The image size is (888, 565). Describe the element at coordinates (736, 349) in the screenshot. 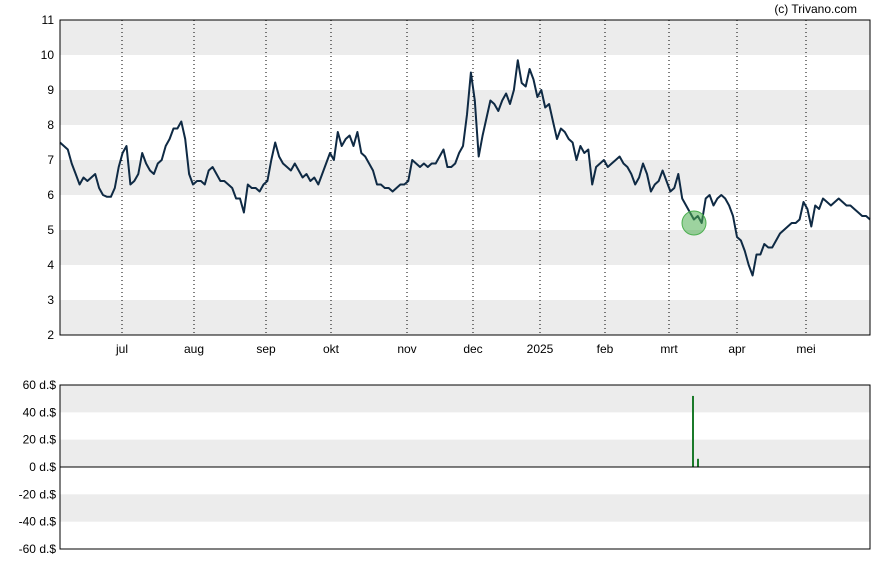

I see `month-tick-label: apr` at that location.